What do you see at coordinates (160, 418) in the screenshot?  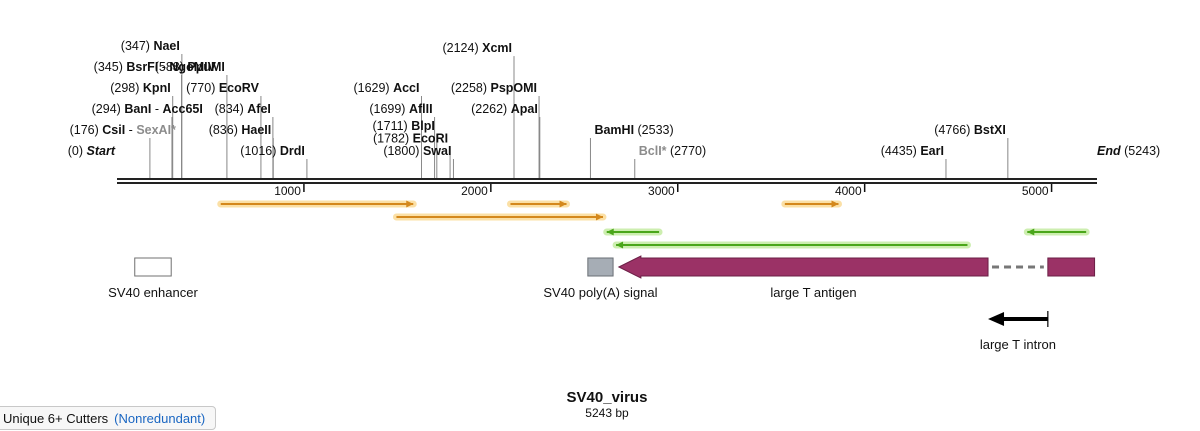 I see `enzyme-set-mode: (Nonredundant)` at bounding box center [160, 418].